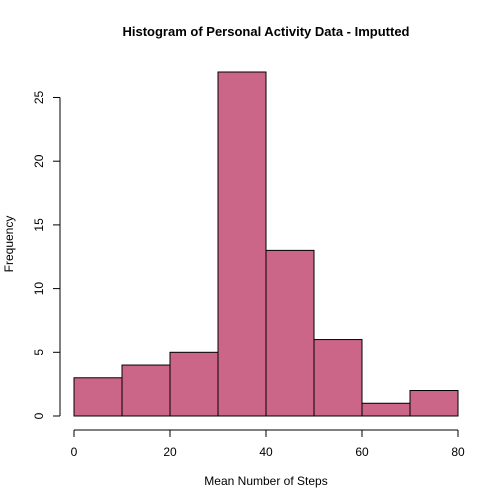 This screenshot has width=504, height=504. I want to click on y-tick-label-4: 20, so click(39, 161).